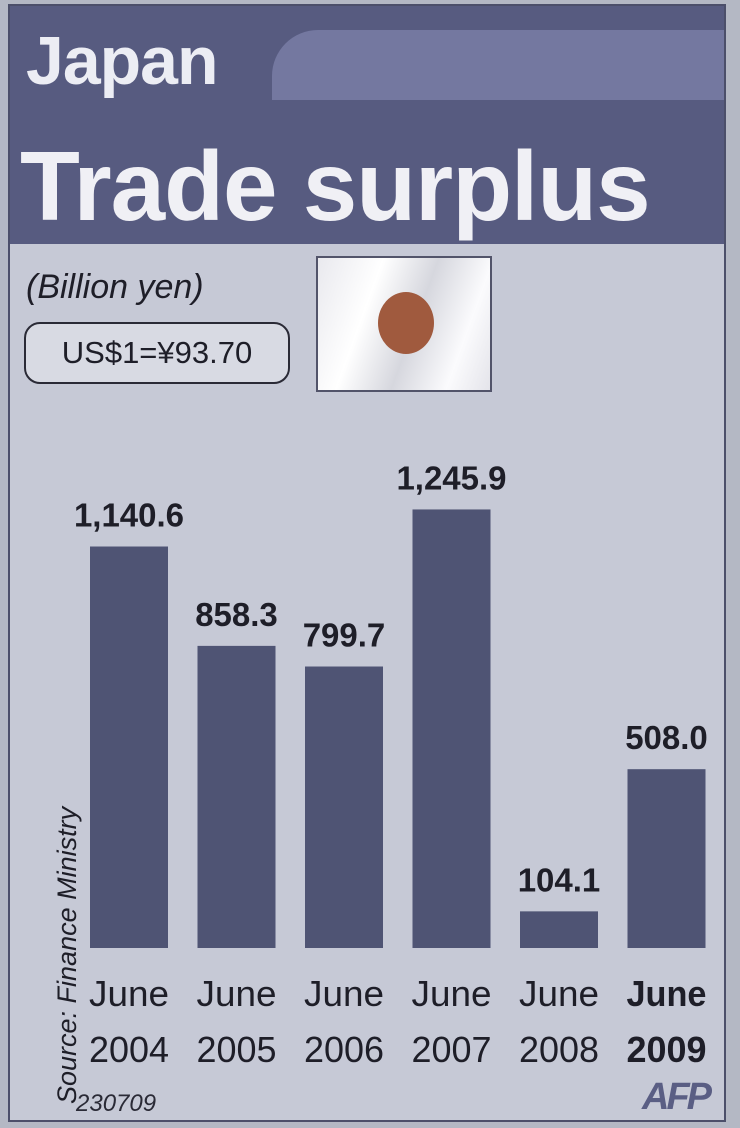 The height and width of the screenshot is (1128, 740). Describe the element at coordinates (451, 728) in the screenshot. I see `bar-june-2007` at that location.